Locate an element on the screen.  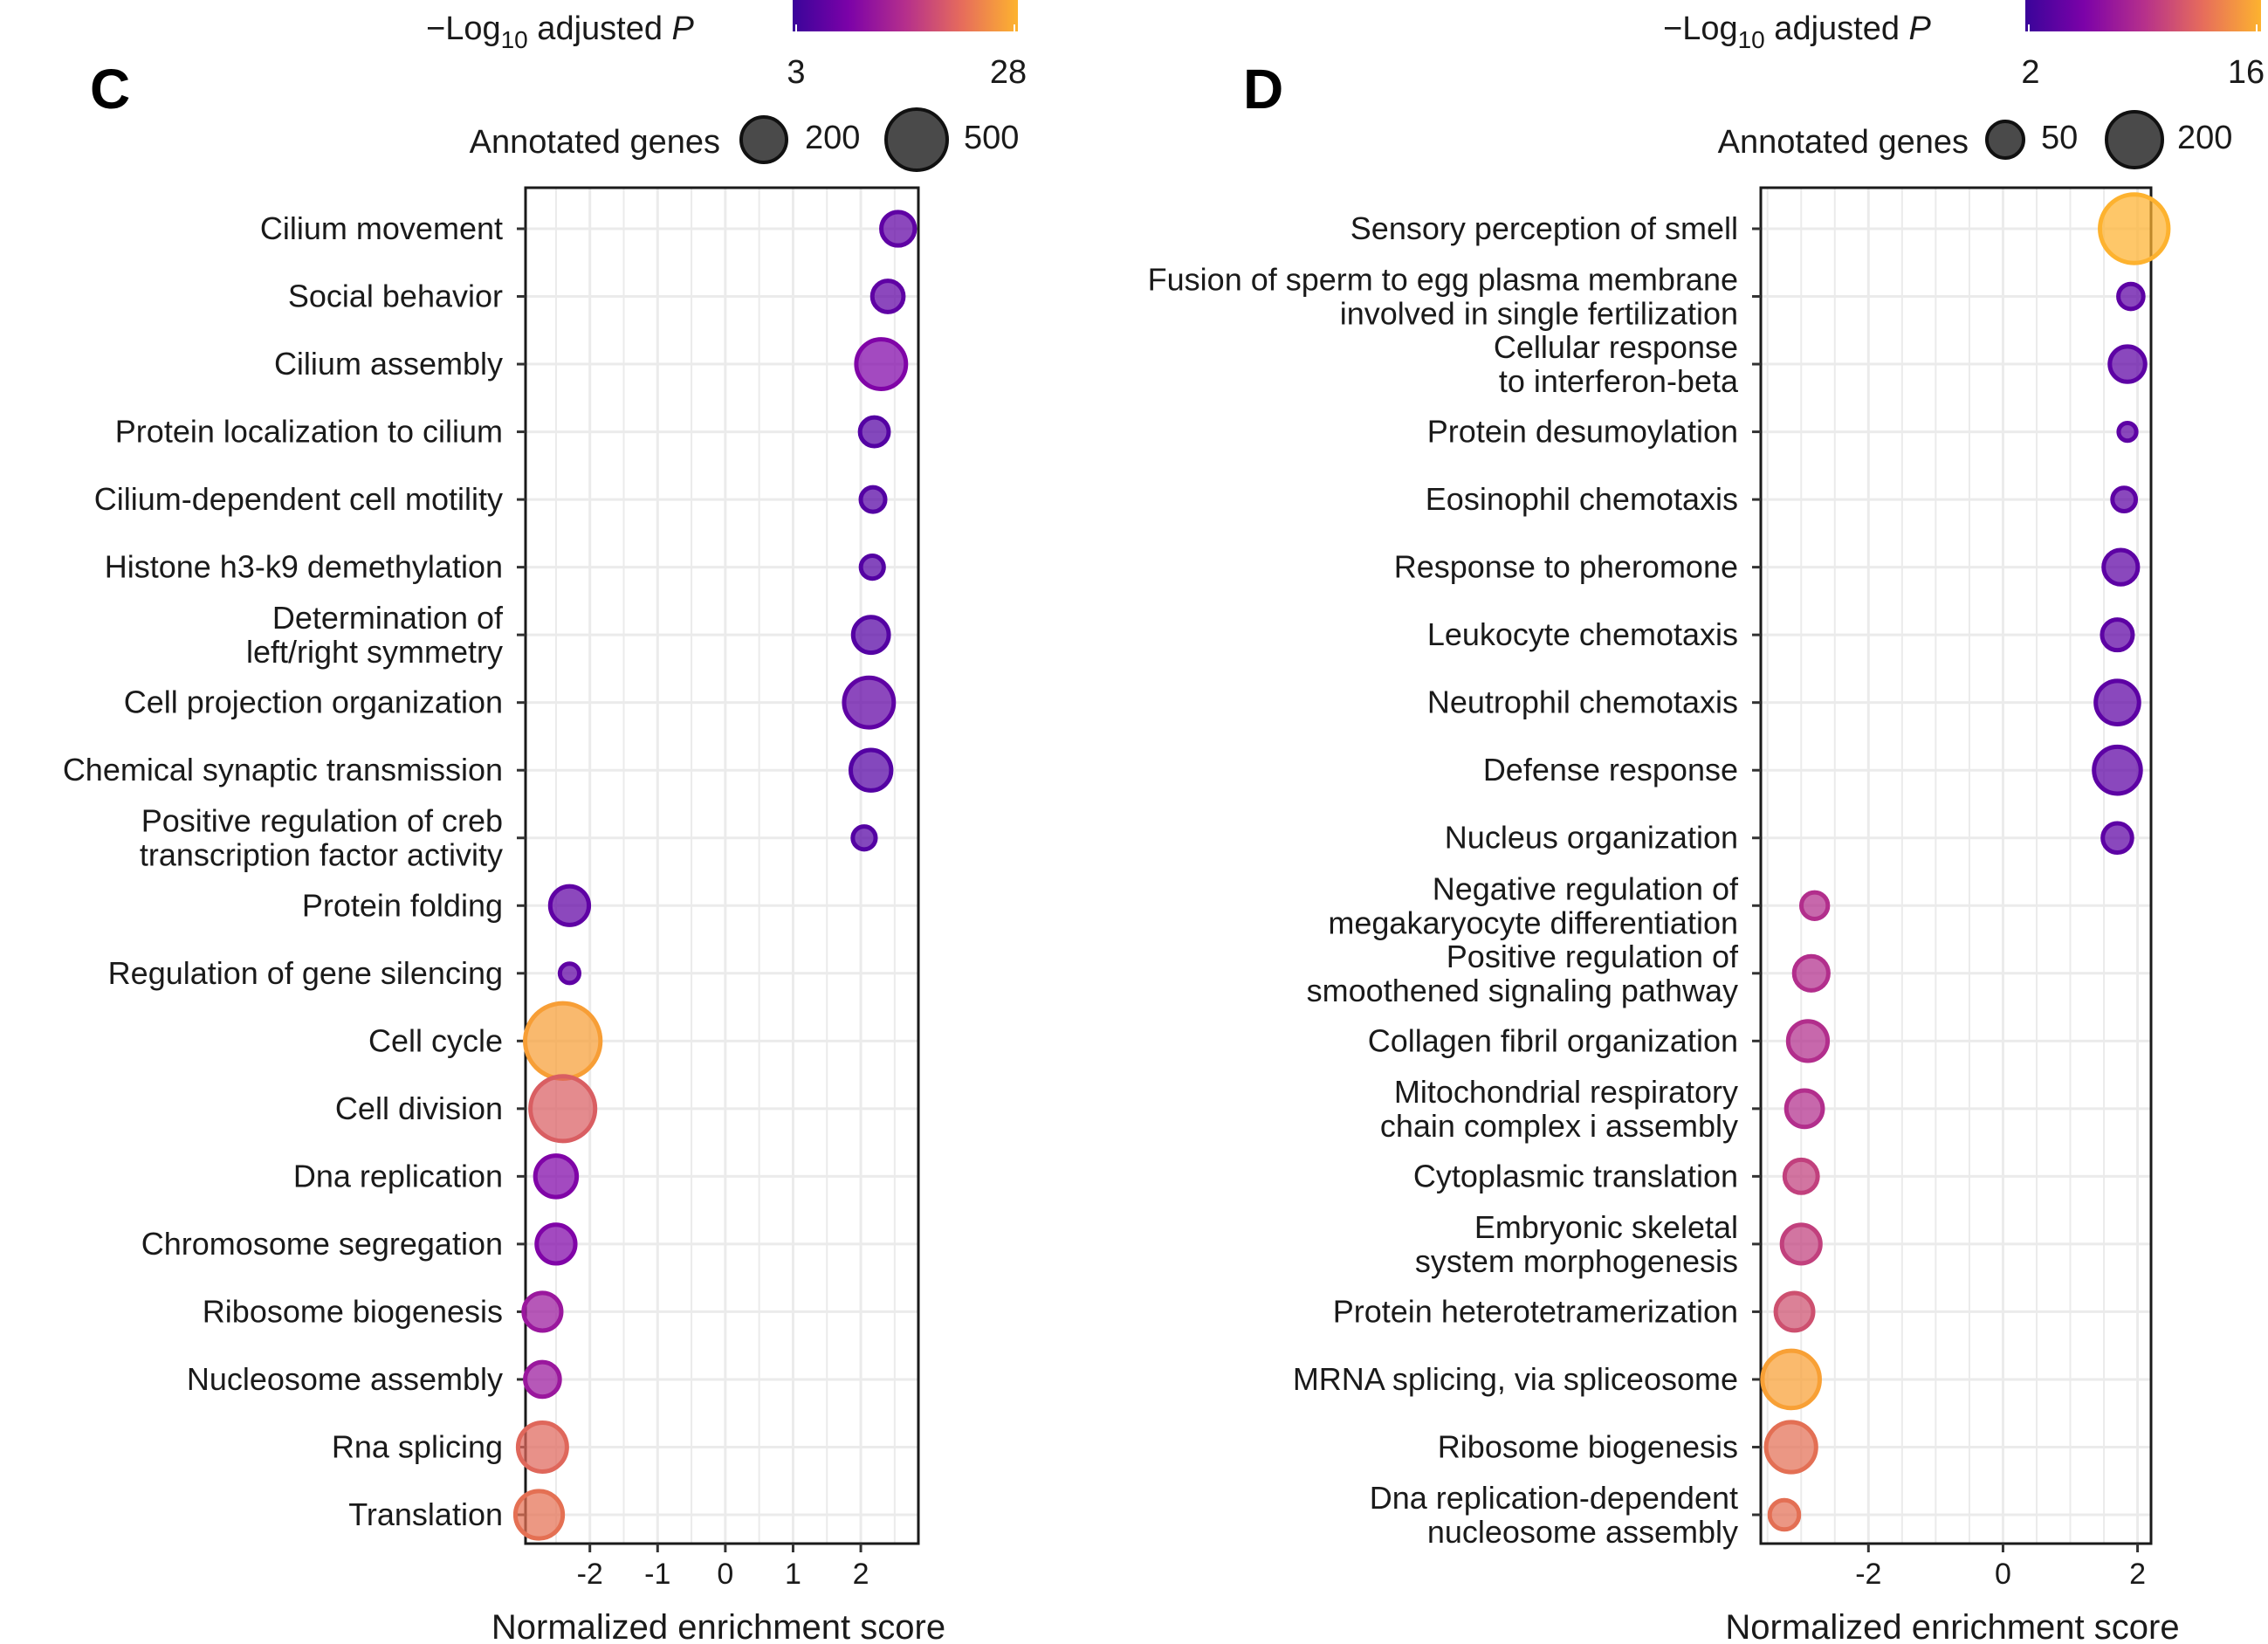
colorbar is located at coordinates (905, 16).